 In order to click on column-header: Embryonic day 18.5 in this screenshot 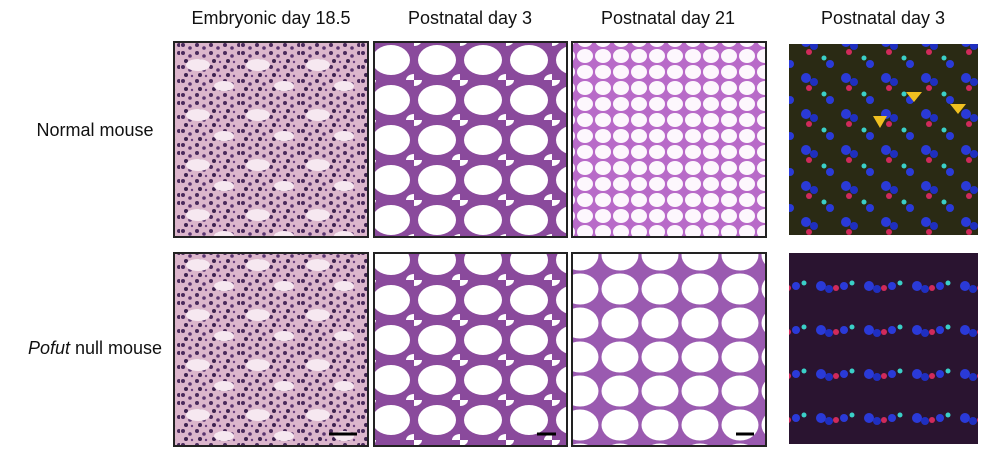, I will do `click(270, 18)`.